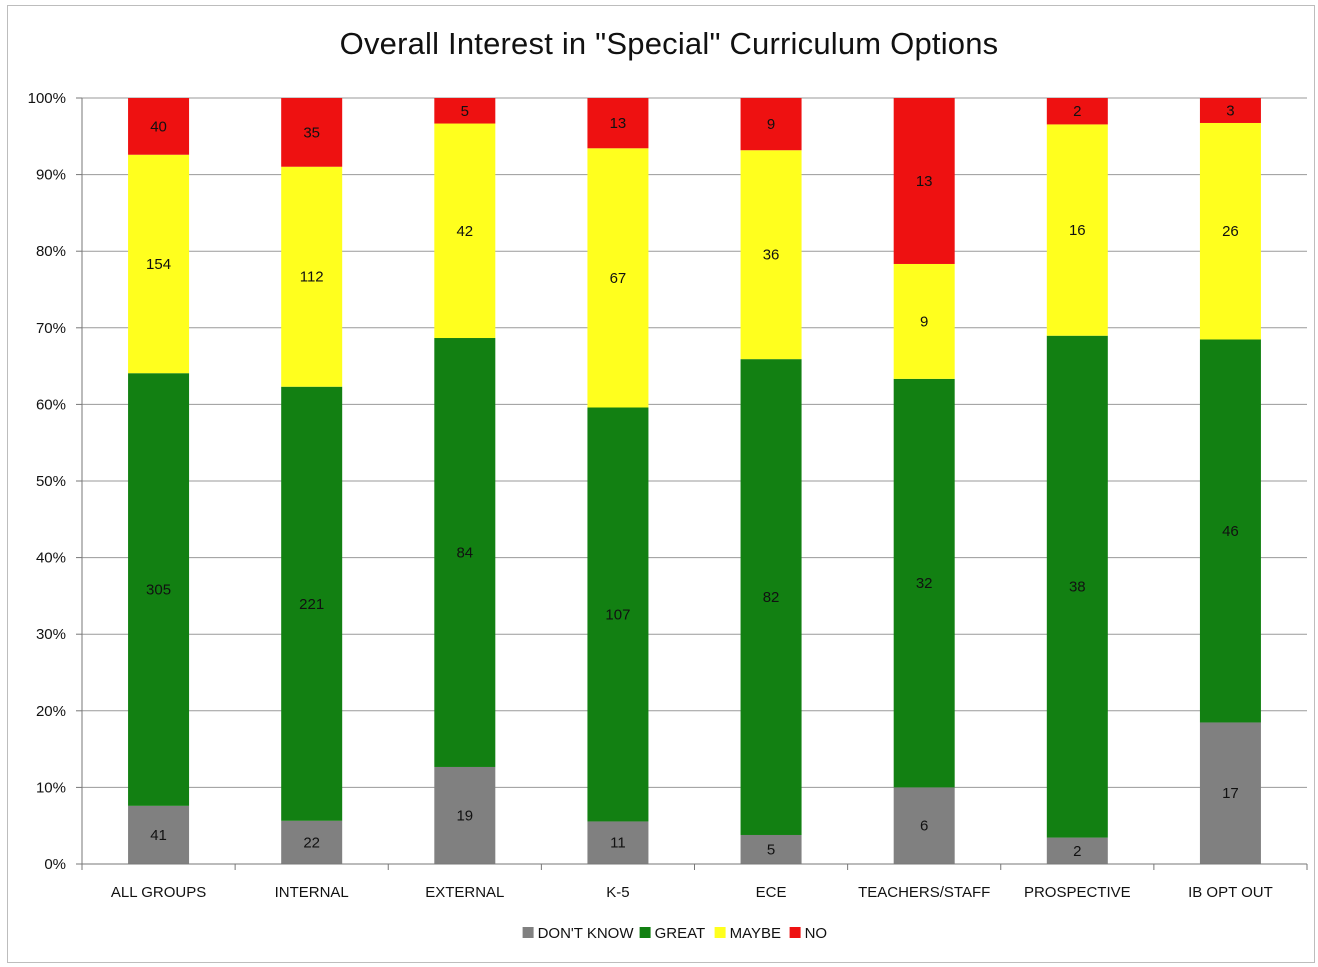 The height and width of the screenshot is (967, 1318). I want to click on legend-label: NO, so click(816, 933).